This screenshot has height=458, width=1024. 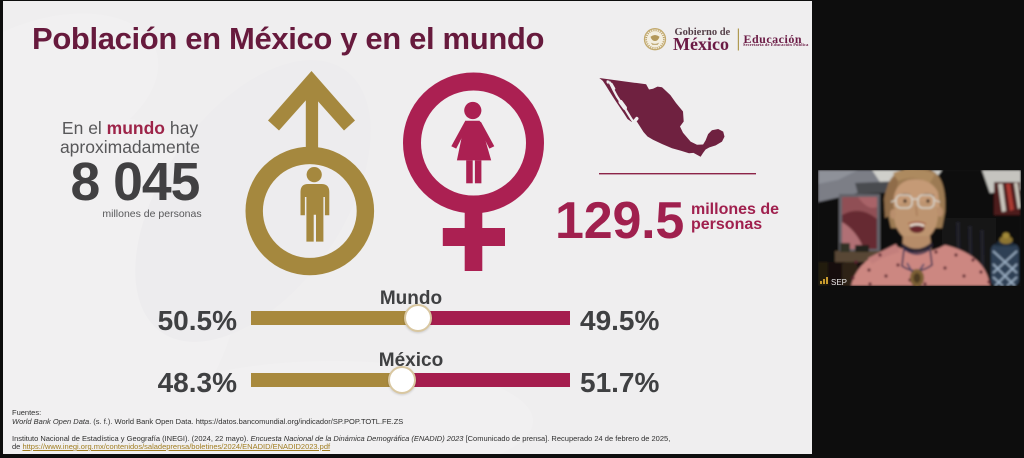 What do you see at coordinates (839, 282) in the screenshot?
I see `svg-text: SEP` at bounding box center [839, 282].